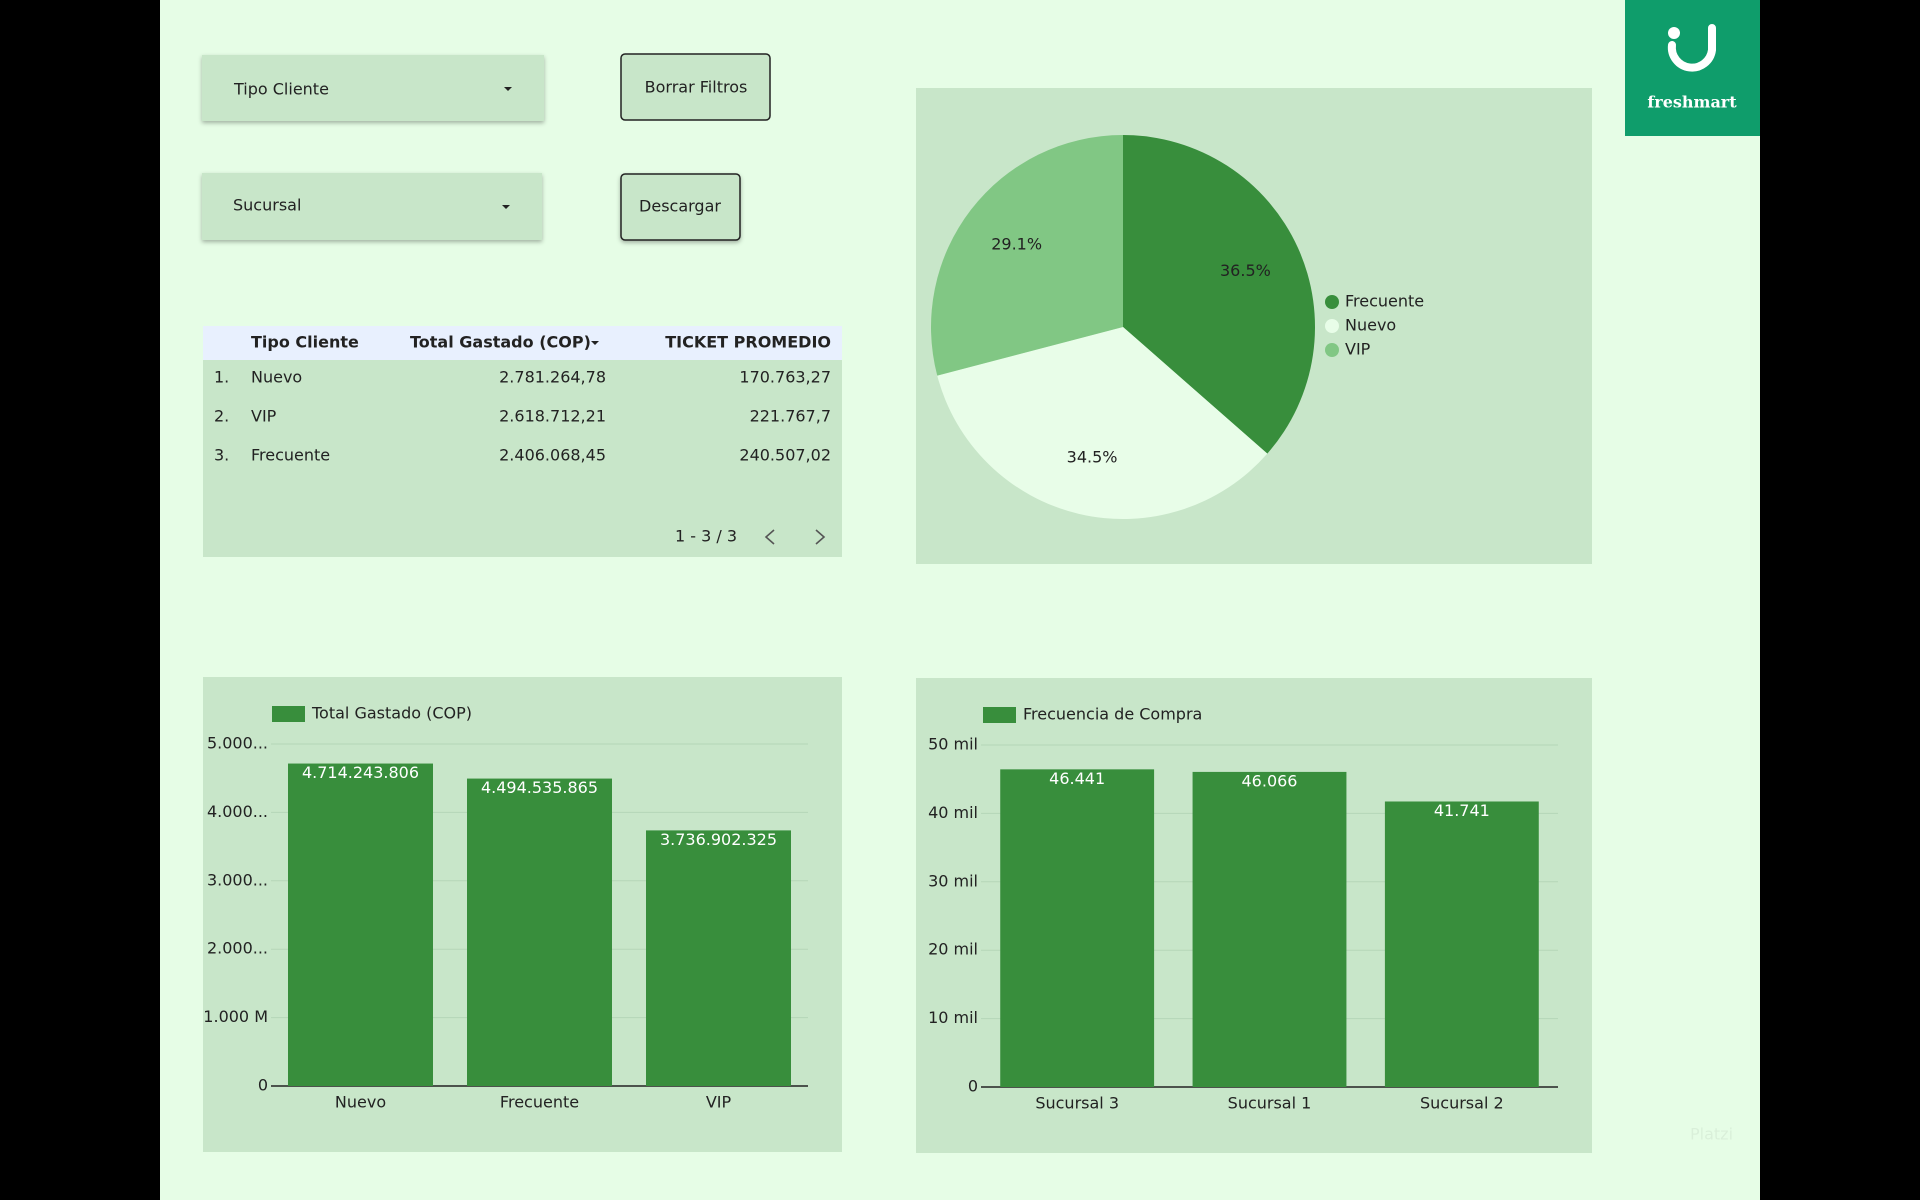 The height and width of the screenshot is (1200, 1920). What do you see at coordinates (1077, 1103) in the screenshot?
I see `x-tick-label: Sucursal 3` at bounding box center [1077, 1103].